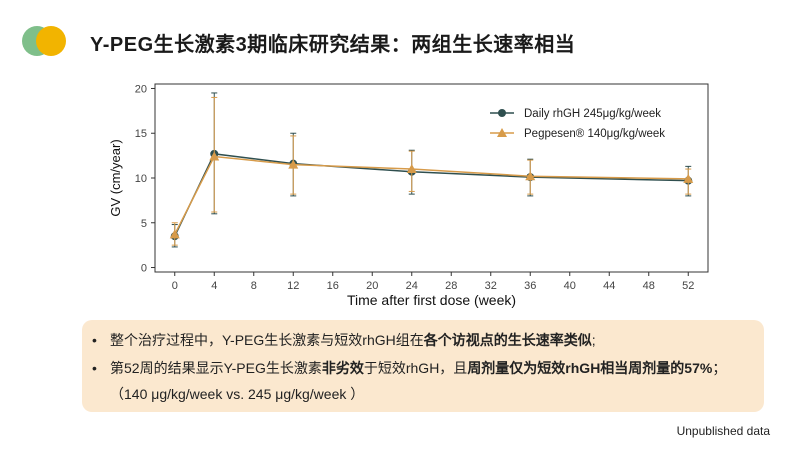 Image resolution: width=800 pixels, height=450 pixels. What do you see at coordinates (115, 177) in the screenshot?
I see `y-axis-label: GV (cm/year)` at bounding box center [115, 177].